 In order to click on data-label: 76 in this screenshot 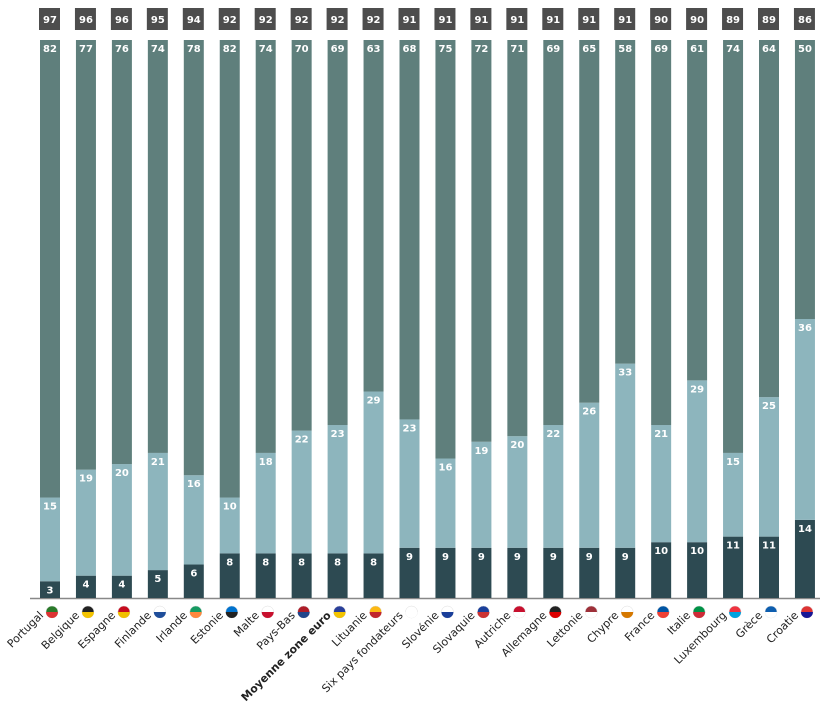, I will do `click(122, 49)`.